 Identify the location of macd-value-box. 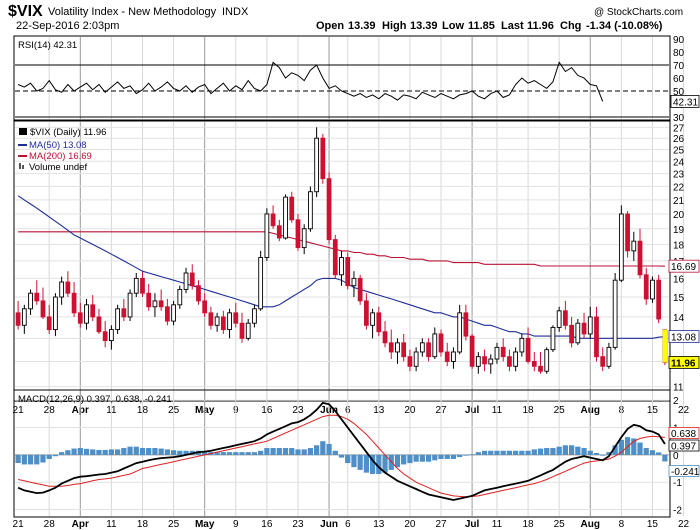
(684, 433).